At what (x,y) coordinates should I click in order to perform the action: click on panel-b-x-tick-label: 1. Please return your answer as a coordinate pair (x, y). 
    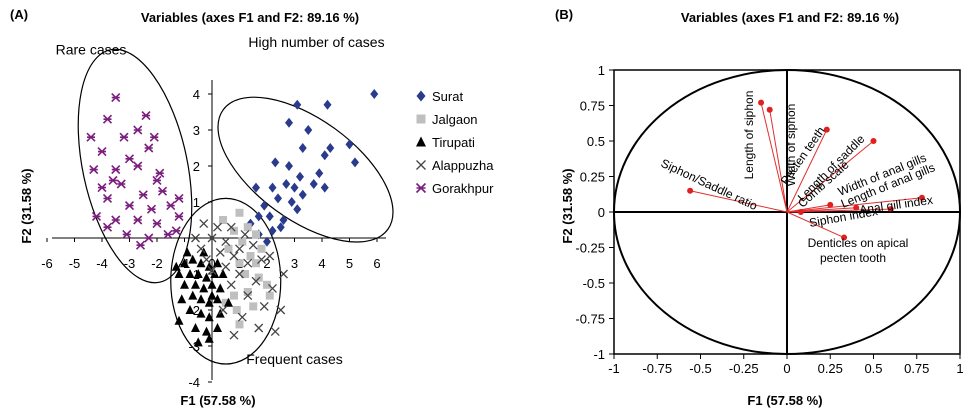
    Looking at the image, I should click on (959, 368).